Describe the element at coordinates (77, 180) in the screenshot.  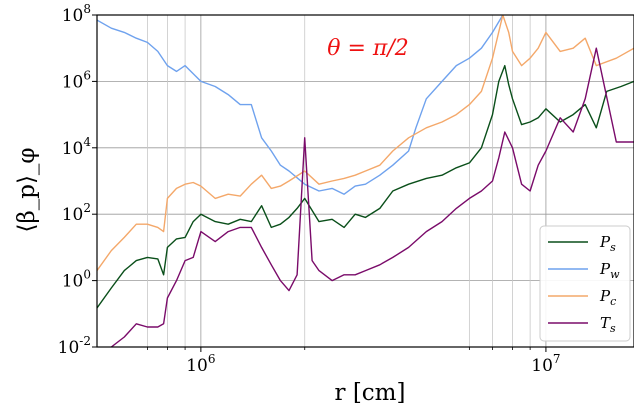
I see `y-axis: 10⁻² 10⁰ 10² 10⁴ 10⁶ 10⁸` at that location.